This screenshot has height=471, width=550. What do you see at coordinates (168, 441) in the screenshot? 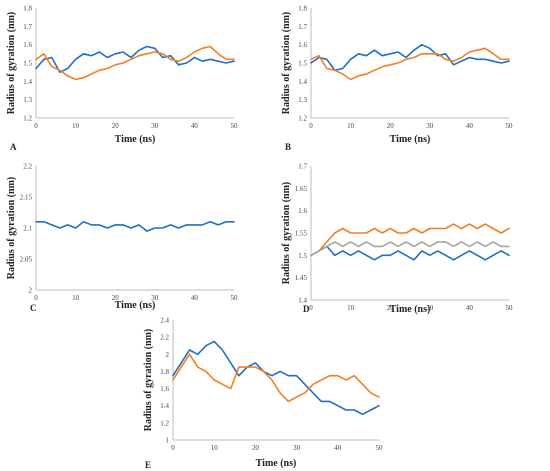
I see `y-tick-label: 1` at bounding box center [168, 441].